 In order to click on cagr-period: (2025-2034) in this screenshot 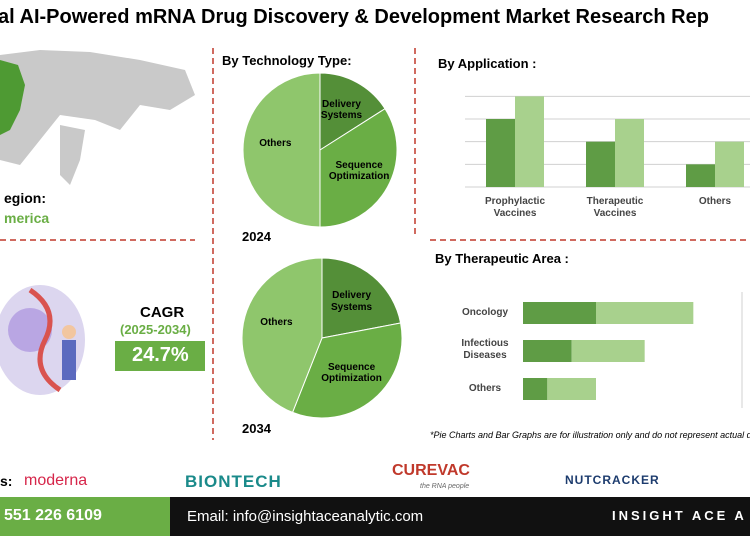, I will do `click(155, 329)`.